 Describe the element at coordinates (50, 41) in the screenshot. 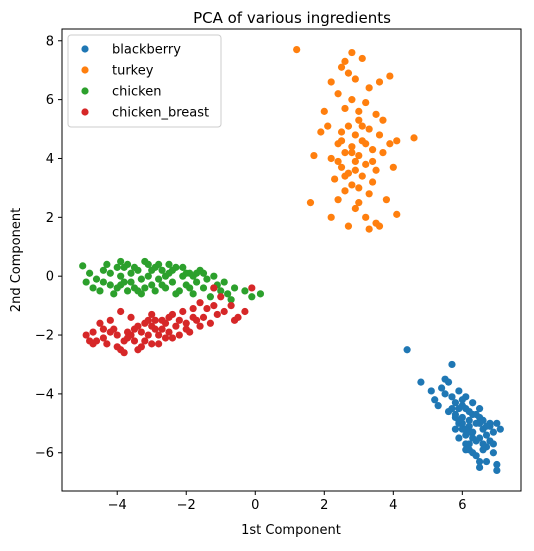

I see `y-tick-label: 8` at that location.